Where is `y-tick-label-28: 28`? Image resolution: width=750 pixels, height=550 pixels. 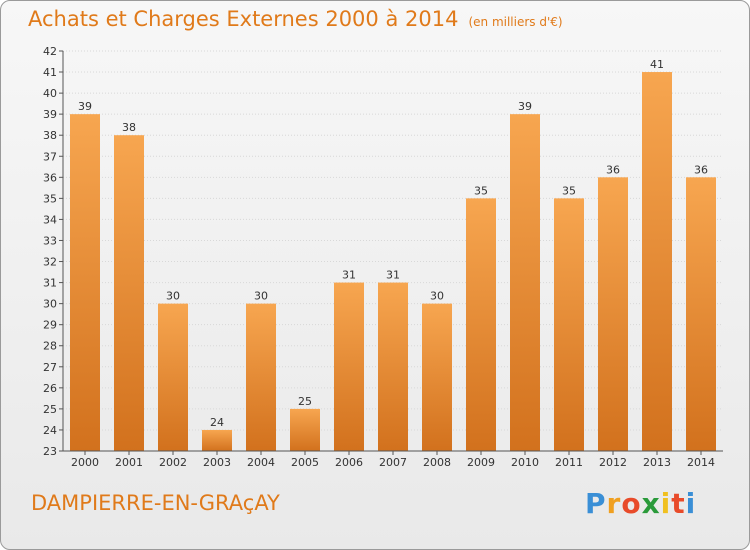
y-tick-label-28: 28 is located at coordinates (50, 346).